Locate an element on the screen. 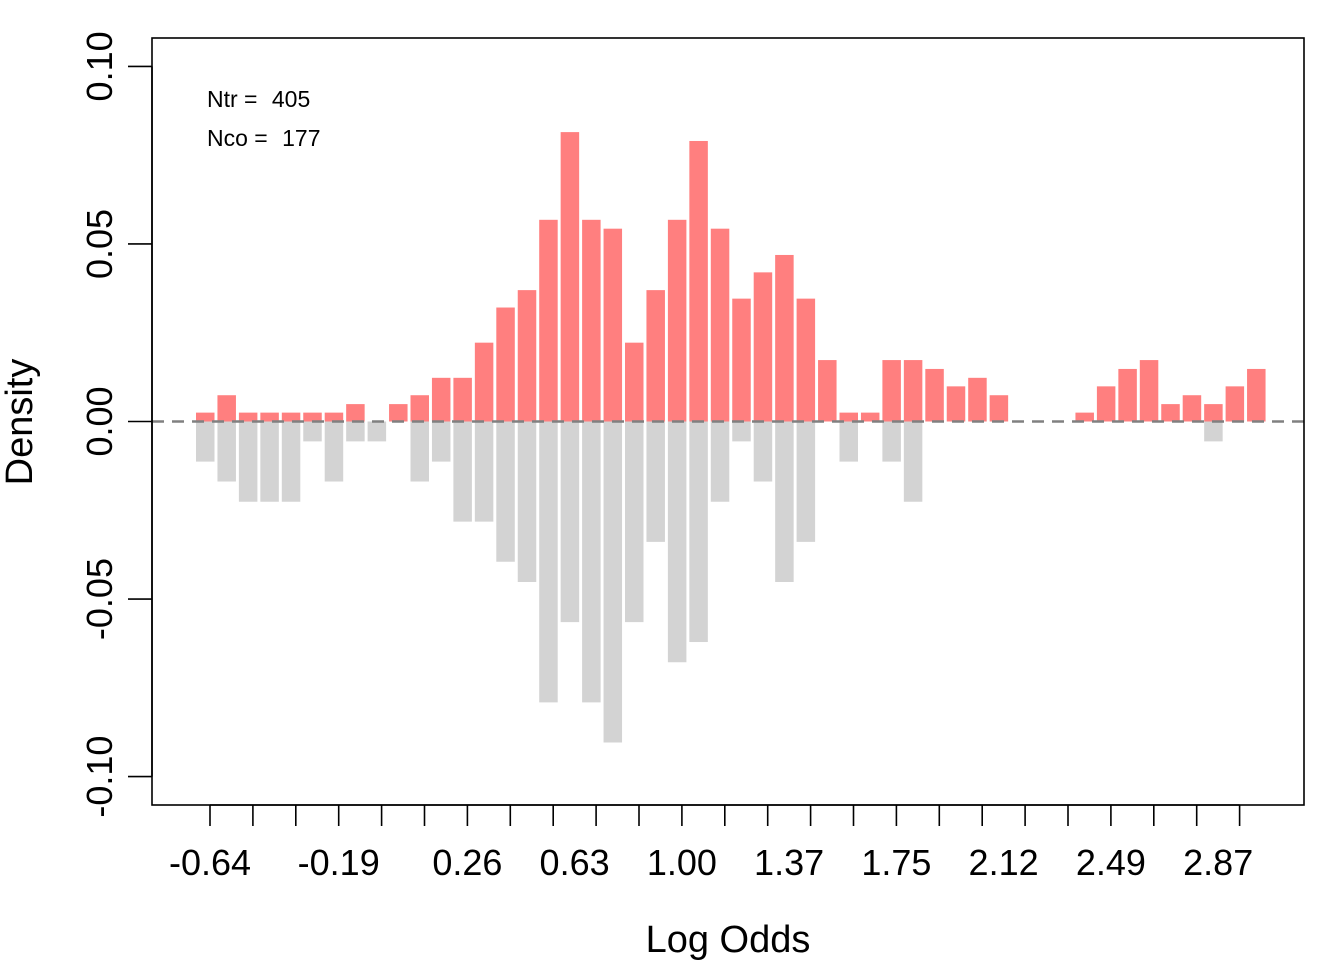 The width and height of the screenshot is (1344, 960). y-axis-label: Density is located at coordinates (20, 422).